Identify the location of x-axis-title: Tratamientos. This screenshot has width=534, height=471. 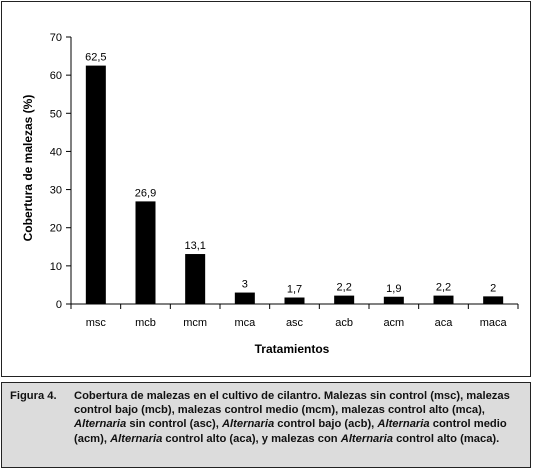
(292, 349).